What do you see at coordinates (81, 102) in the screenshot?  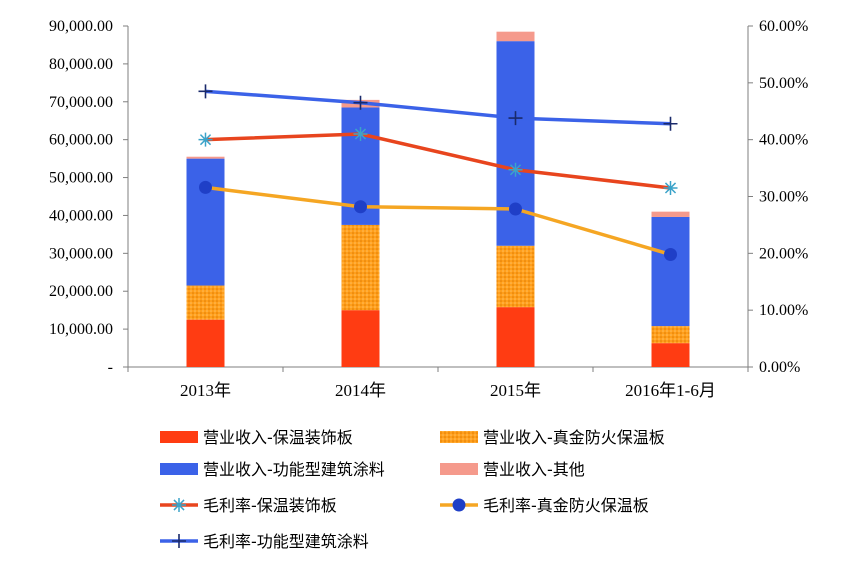 I see `y-left-tick-label: 70,000.00` at bounding box center [81, 102].